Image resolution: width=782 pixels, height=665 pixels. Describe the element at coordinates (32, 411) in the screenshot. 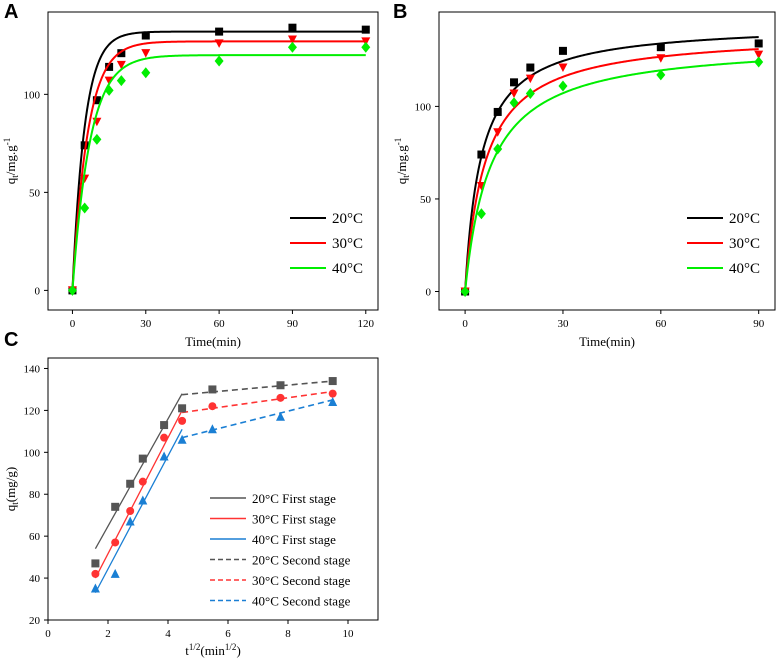

I see `y-tick-label: 120` at that location.